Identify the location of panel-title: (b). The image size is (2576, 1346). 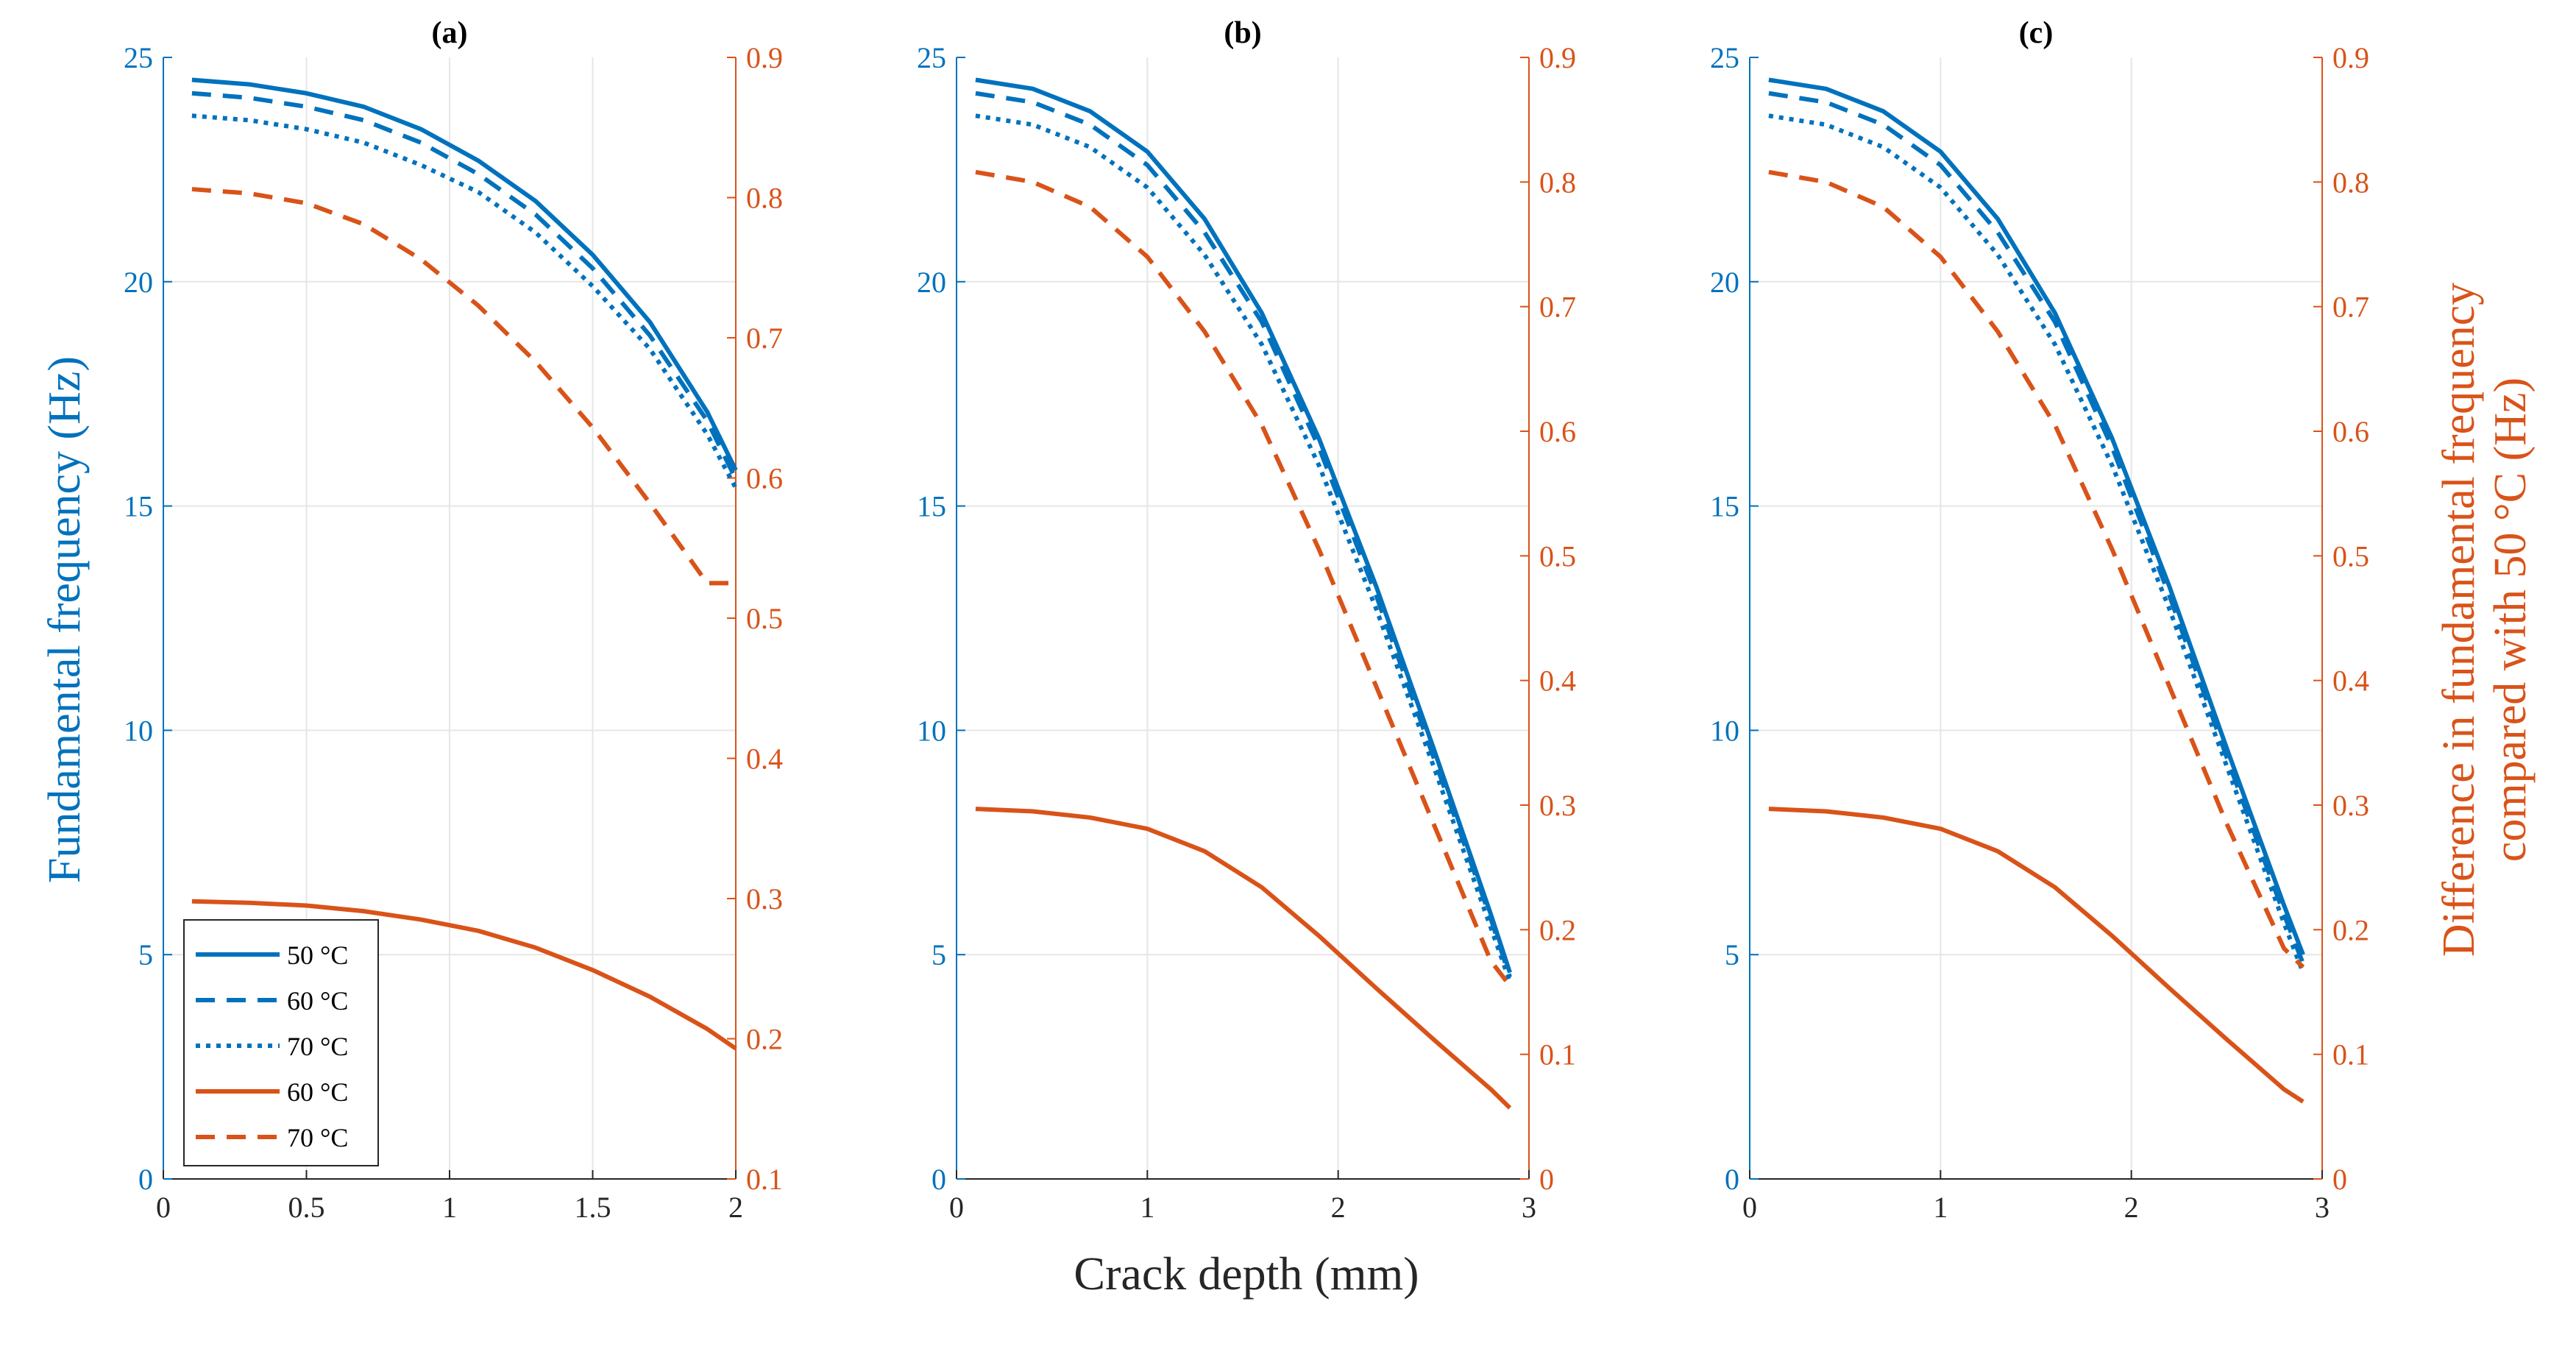
(1242, 33).